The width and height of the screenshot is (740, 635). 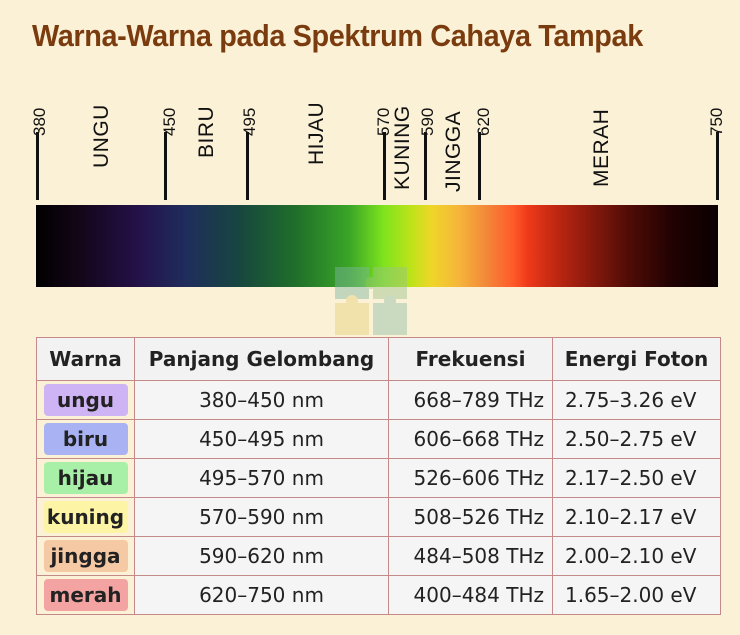 What do you see at coordinates (470, 359) in the screenshot?
I see `header-frekuensi: Frekuensi` at bounding box center [470, 359].